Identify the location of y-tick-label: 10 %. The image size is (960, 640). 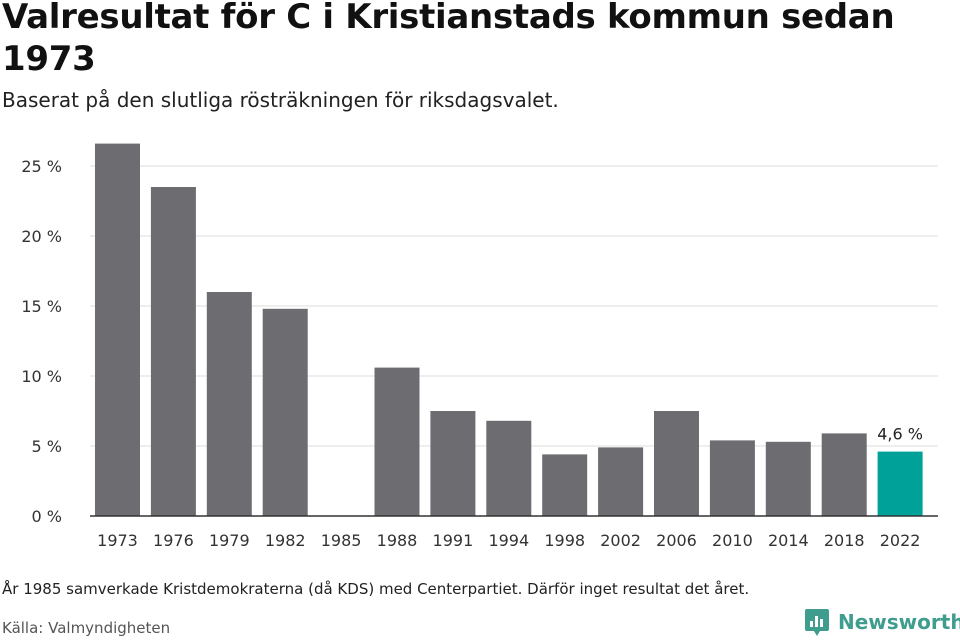
(41, 376).